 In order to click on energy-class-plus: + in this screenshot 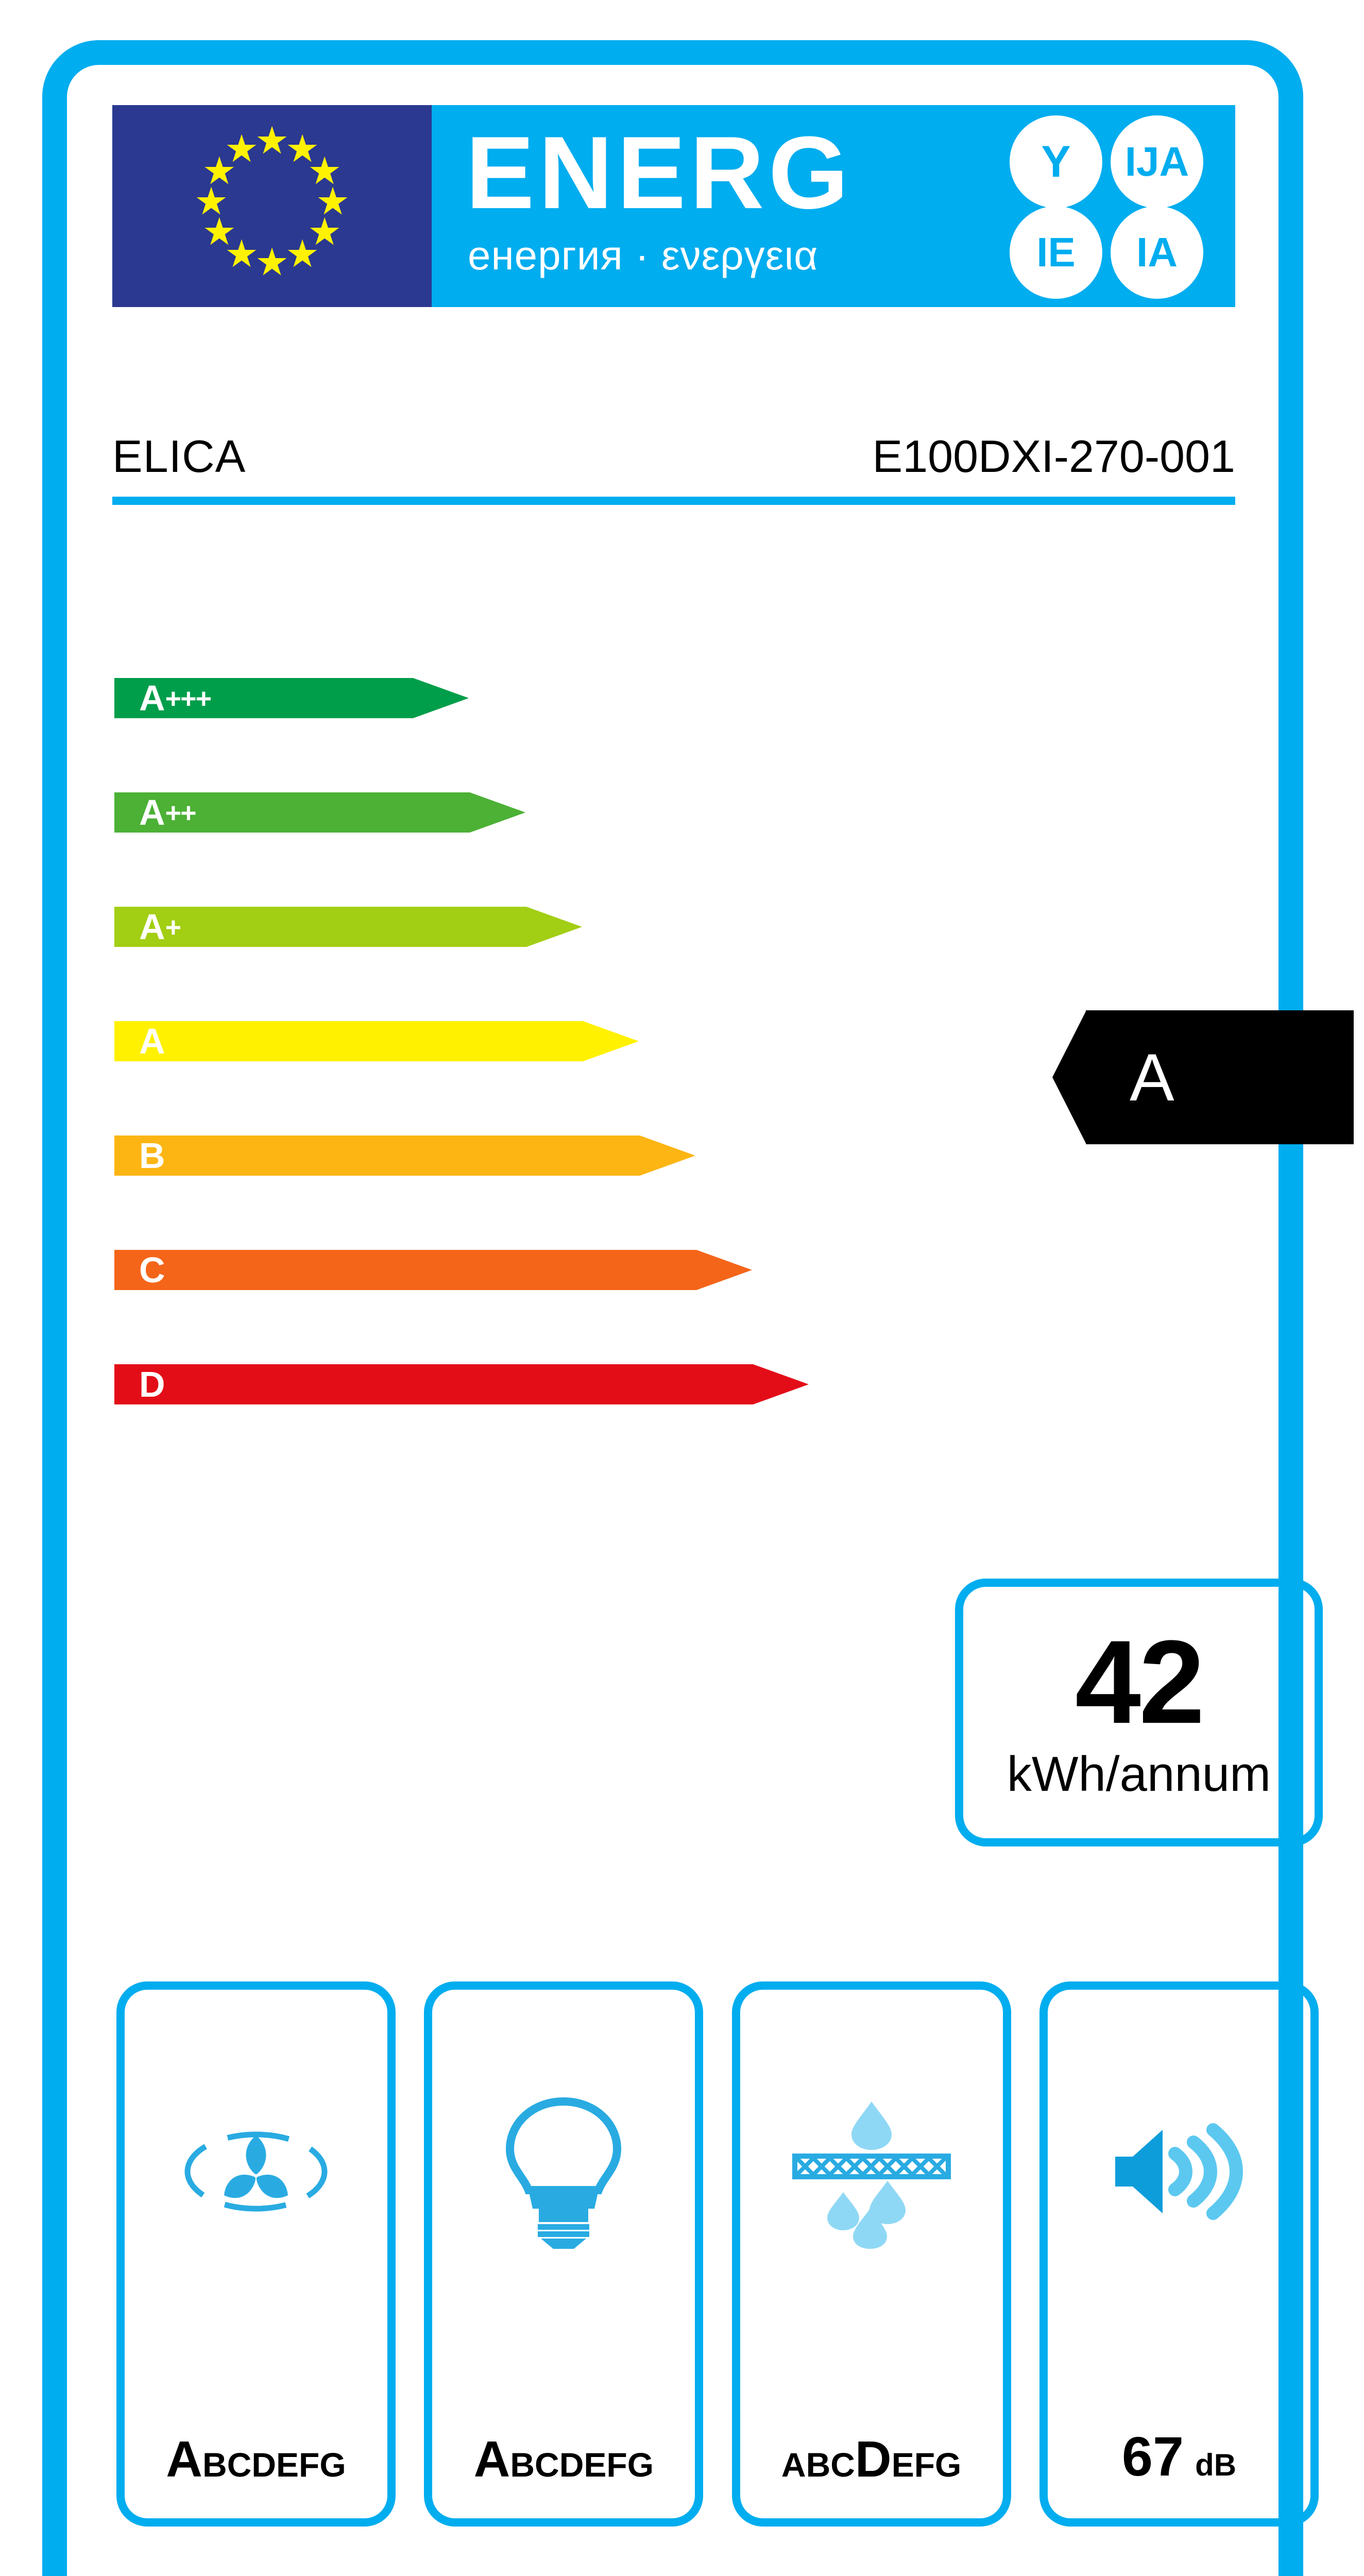, I will do `click(173, 927)`.